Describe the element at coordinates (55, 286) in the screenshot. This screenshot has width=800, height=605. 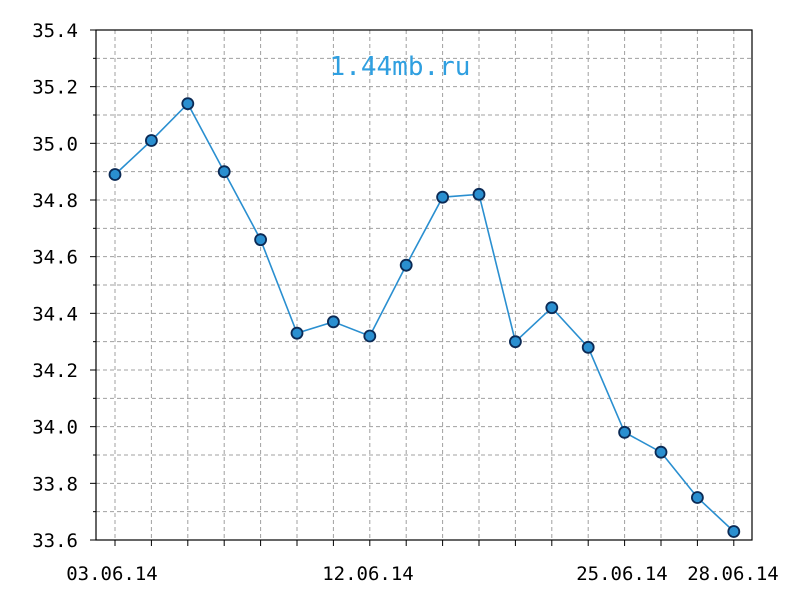
I see `y-tick-labels: 35.4 35.2 35.0 34.8 34.6 34.4 34.2 34.0 33.8 33.6` at that location.